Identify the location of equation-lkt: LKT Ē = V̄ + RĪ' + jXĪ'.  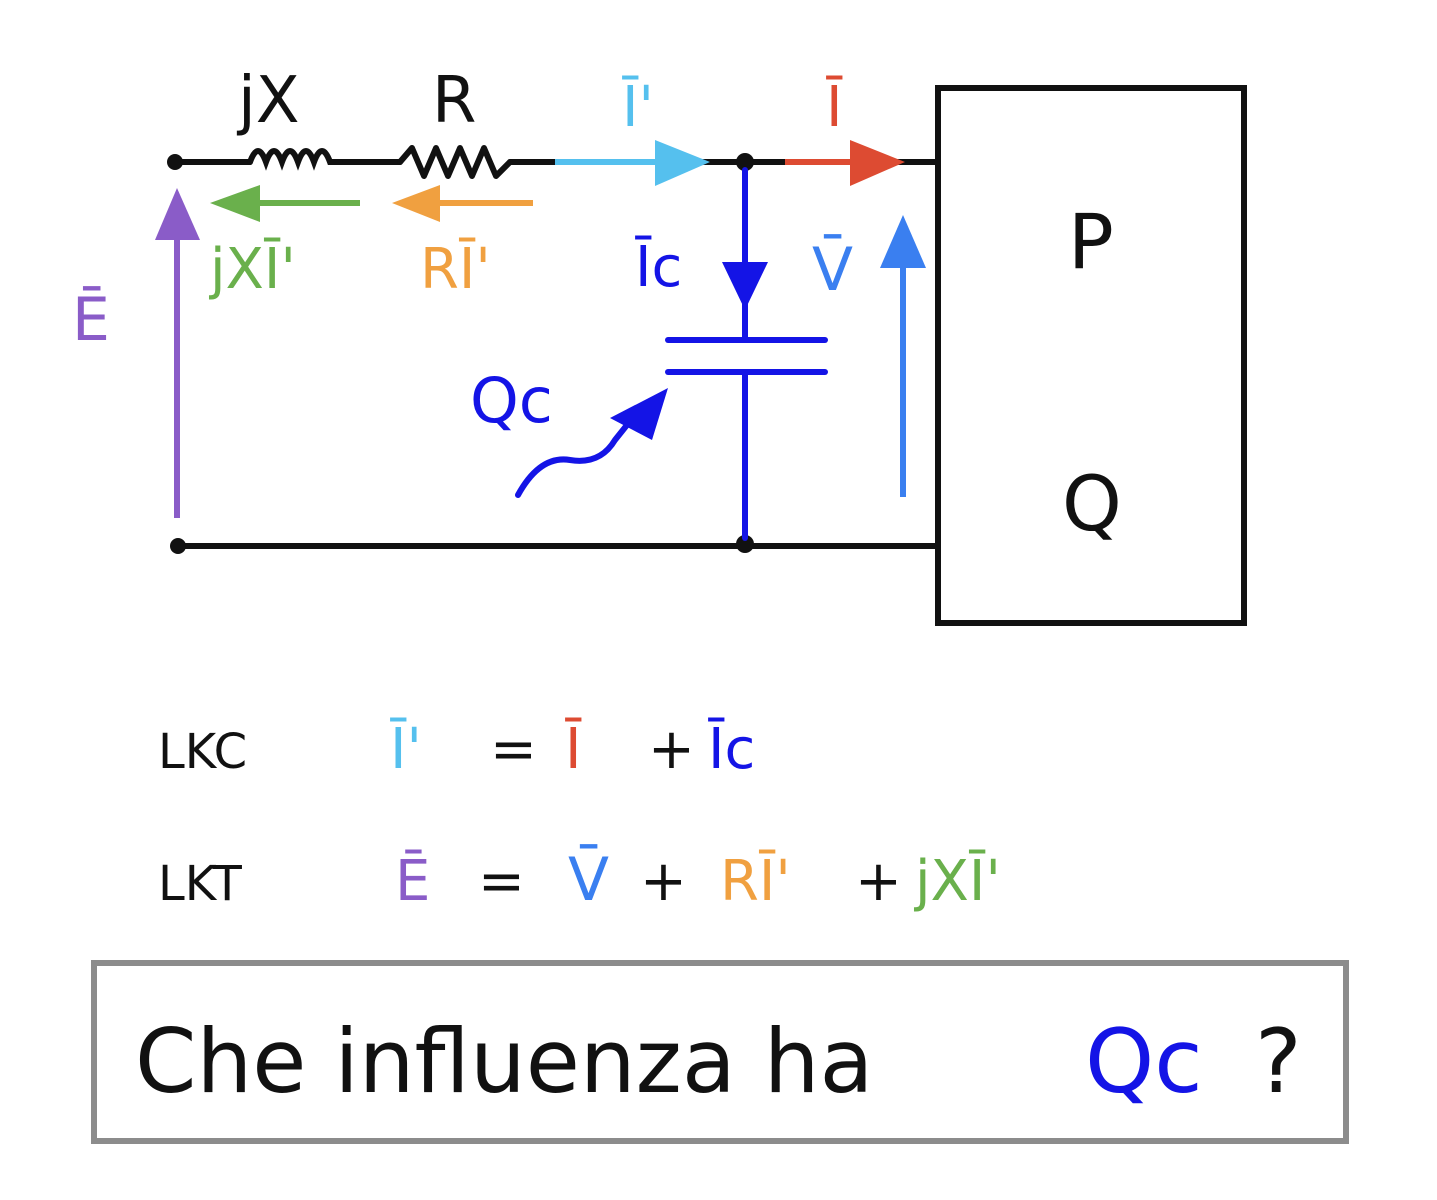
(579, 879).